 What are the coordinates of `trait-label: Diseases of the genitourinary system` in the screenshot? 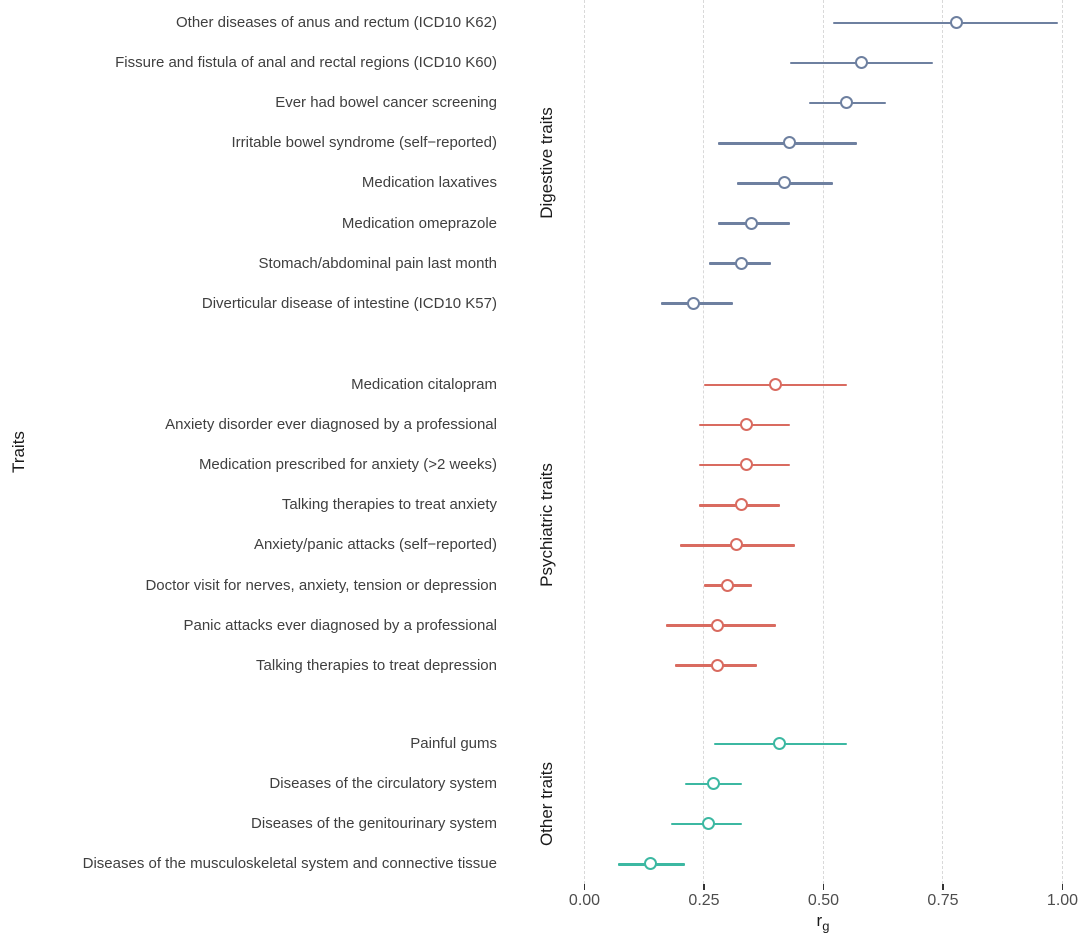 It's located at (374, 824).